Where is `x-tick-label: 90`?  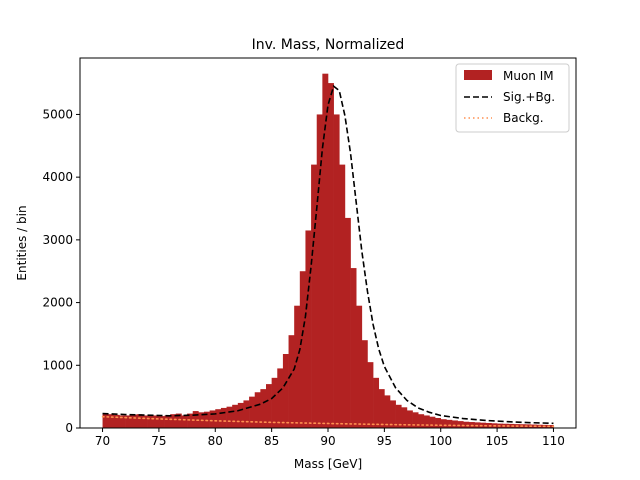 x-tick-label: 90 is located at coordinates (327, 441).